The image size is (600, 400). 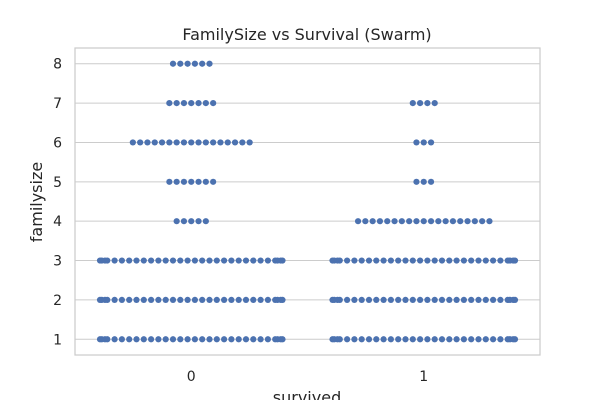 What do you see at coordinates (307, 394) in the screenshot?
I see `x-axis-label: survived` at bounding box center [307, 394].